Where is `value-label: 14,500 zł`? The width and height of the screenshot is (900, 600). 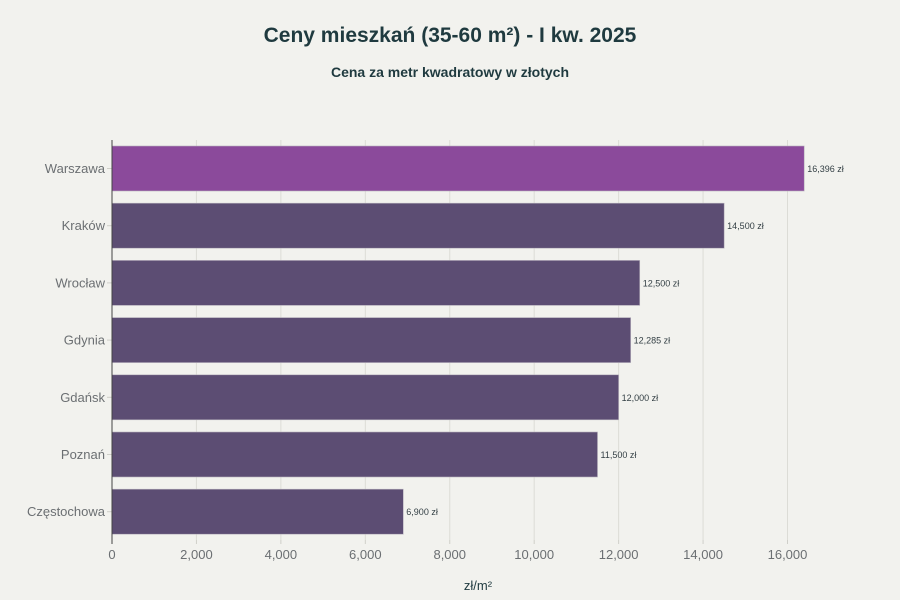
value-label: 14,500 zł is located at coordinates (745, 226).